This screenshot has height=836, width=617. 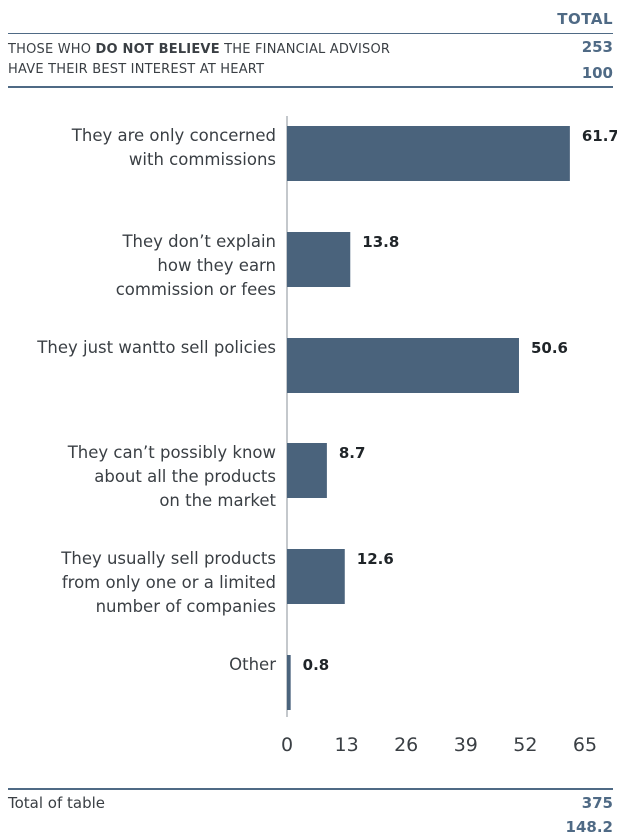 I want to click on x-tick-label-2: 13, so click(x=347, y=745).